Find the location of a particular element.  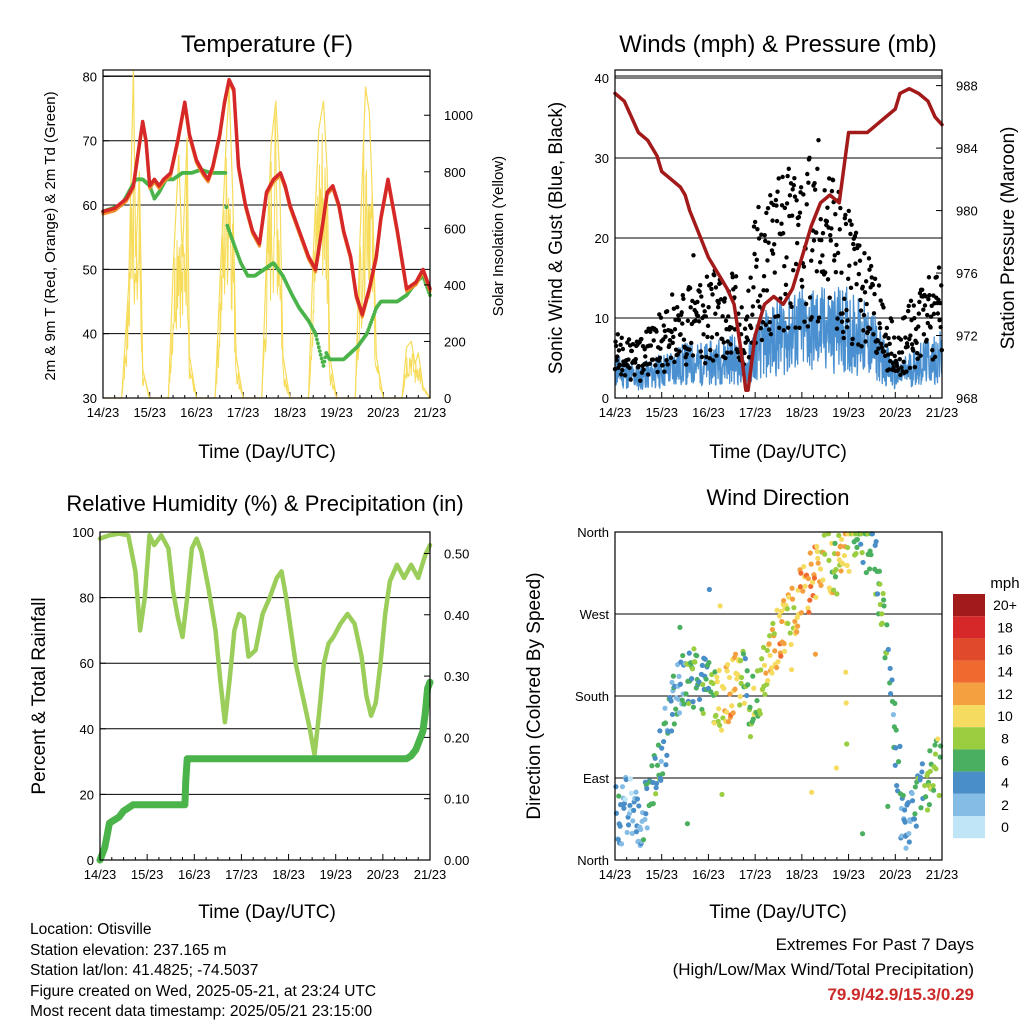

x-tick-label: 21/23 is located at coordinates (430, 412).